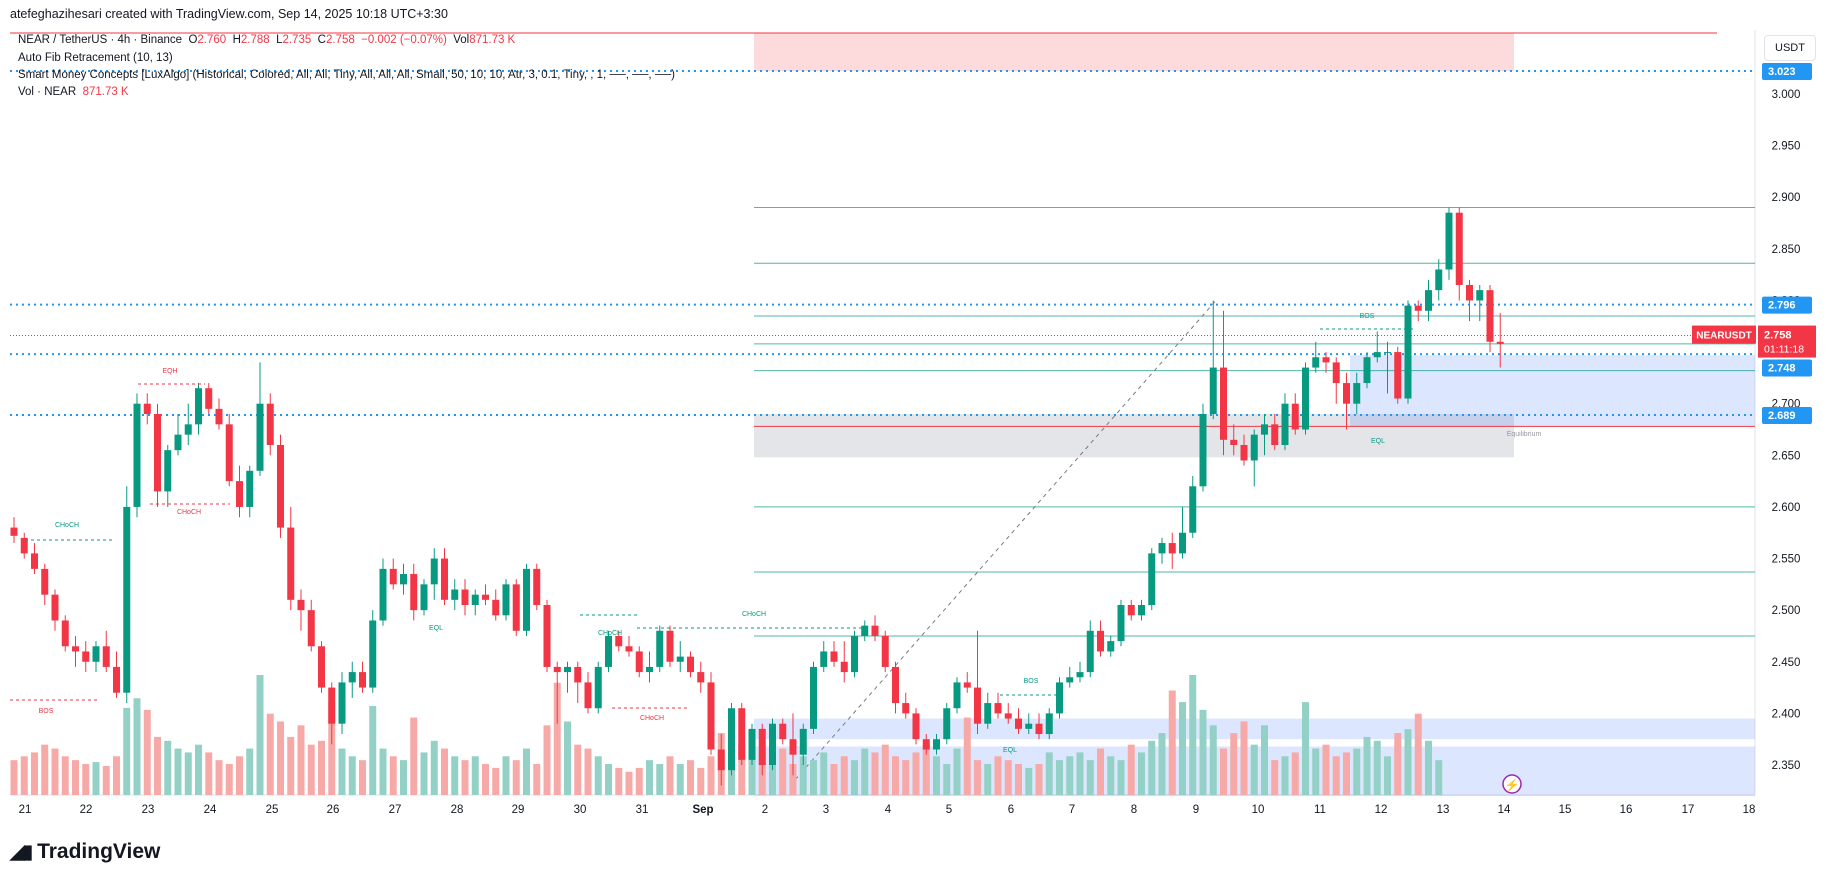  I want to click on time-tick-label: 18, so click(1749, 810).